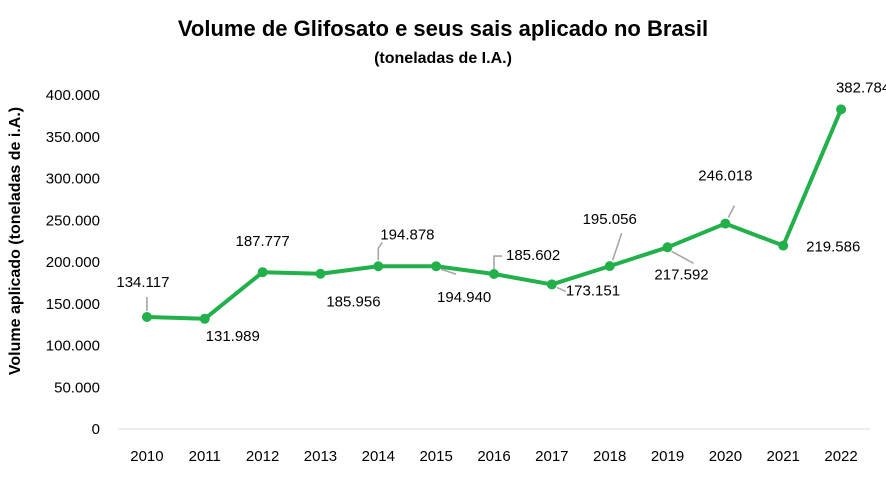  What do you see at coordinates (840, 456) in the screenshot?
I see `x-tick-label: 2022` at bounding box center [840, 456].